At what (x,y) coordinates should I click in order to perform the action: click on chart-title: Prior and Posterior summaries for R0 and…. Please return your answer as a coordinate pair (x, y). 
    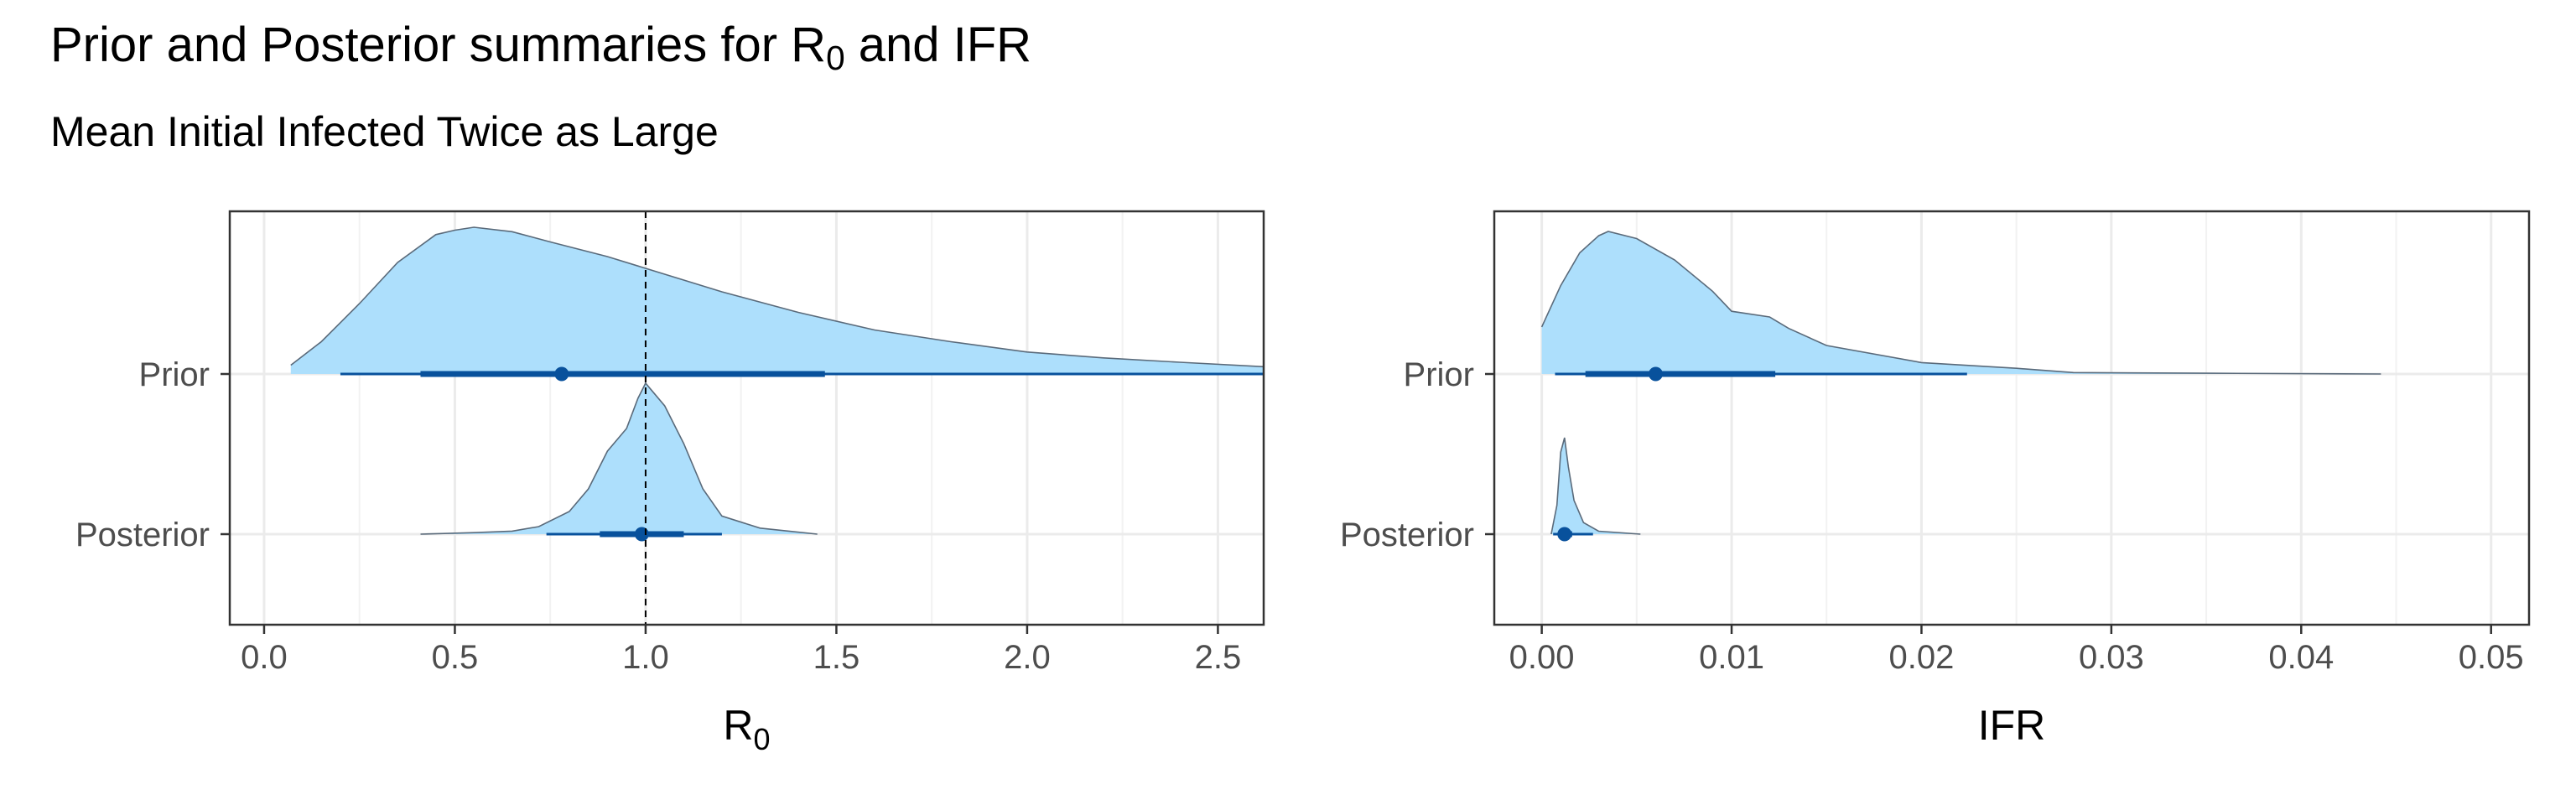
    Looking at the image, I should click on (540, 47).